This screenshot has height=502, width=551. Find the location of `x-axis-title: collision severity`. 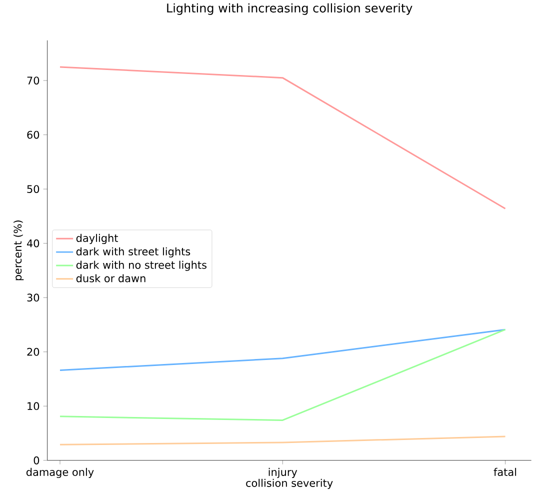

x-axis-title: collision severity is located at coordinates (289, 483).